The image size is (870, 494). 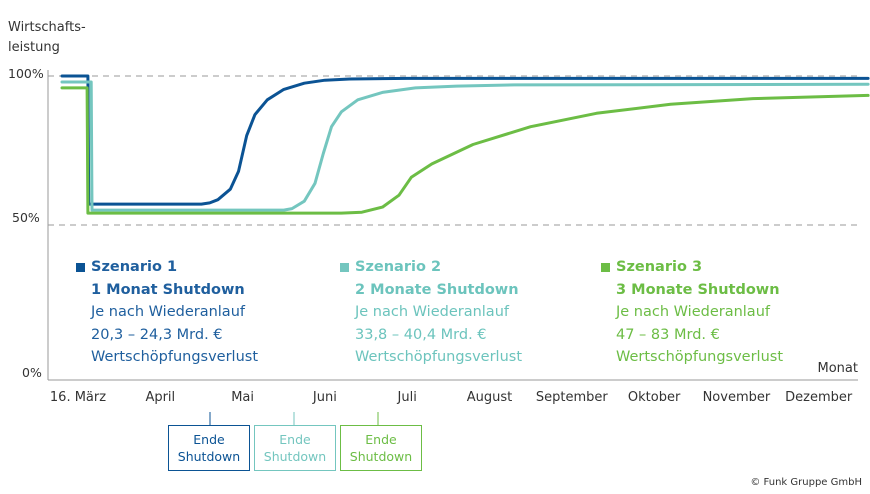 What do you see at coordinates (668, 334) in the screenshot?
I see `scenario-line-2: 47 – 83 Mrd. €` at bounding box center [668, 334].